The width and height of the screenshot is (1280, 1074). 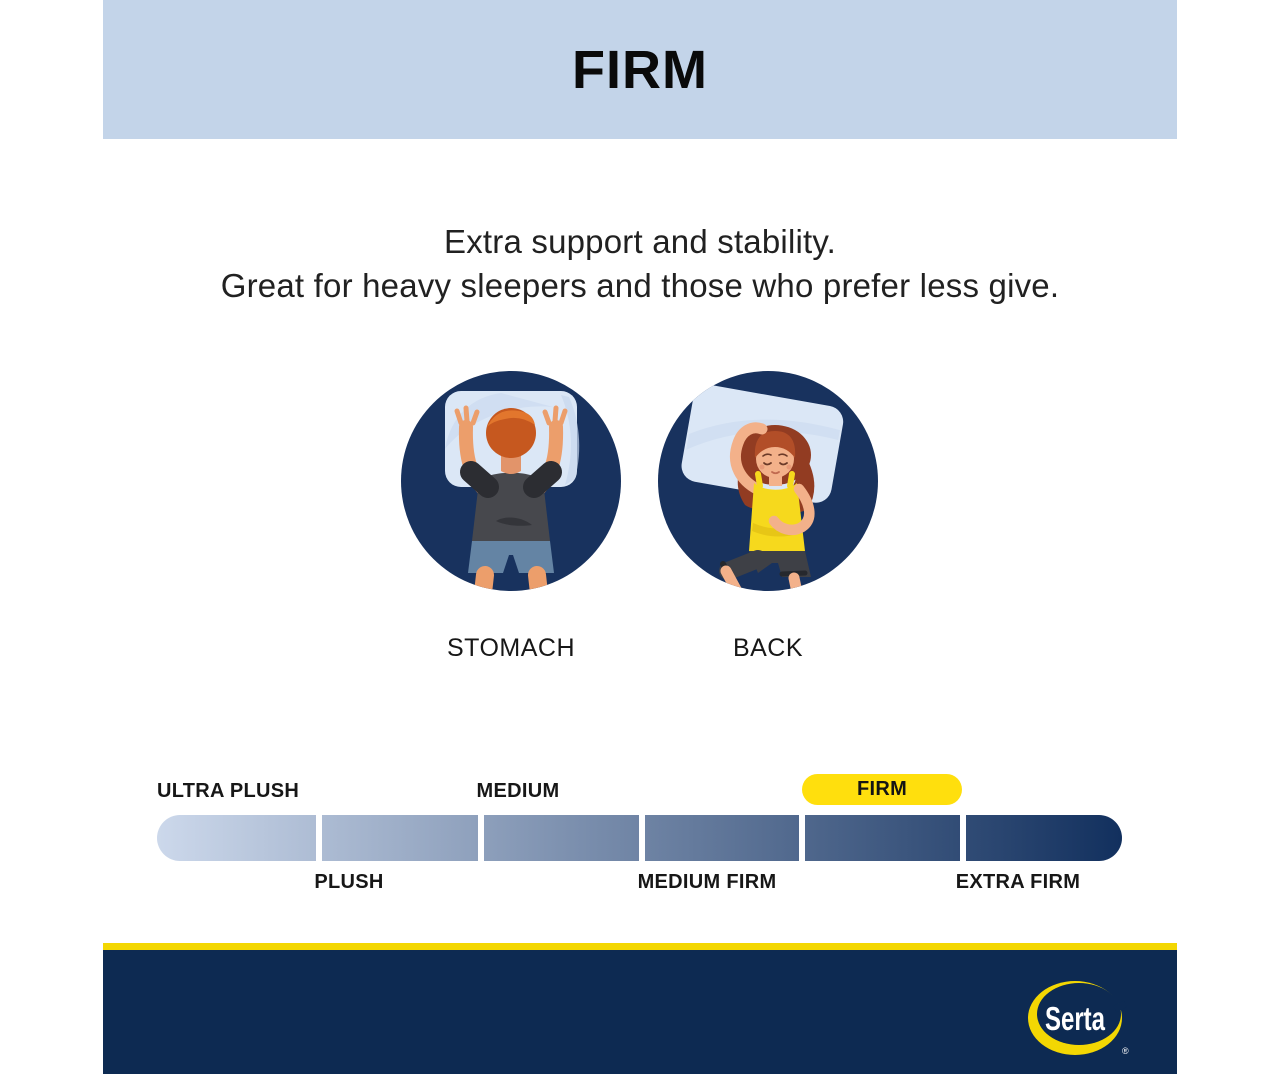 I want to click on description-line-1: Extra support and stability., so click(x=639, y=241).